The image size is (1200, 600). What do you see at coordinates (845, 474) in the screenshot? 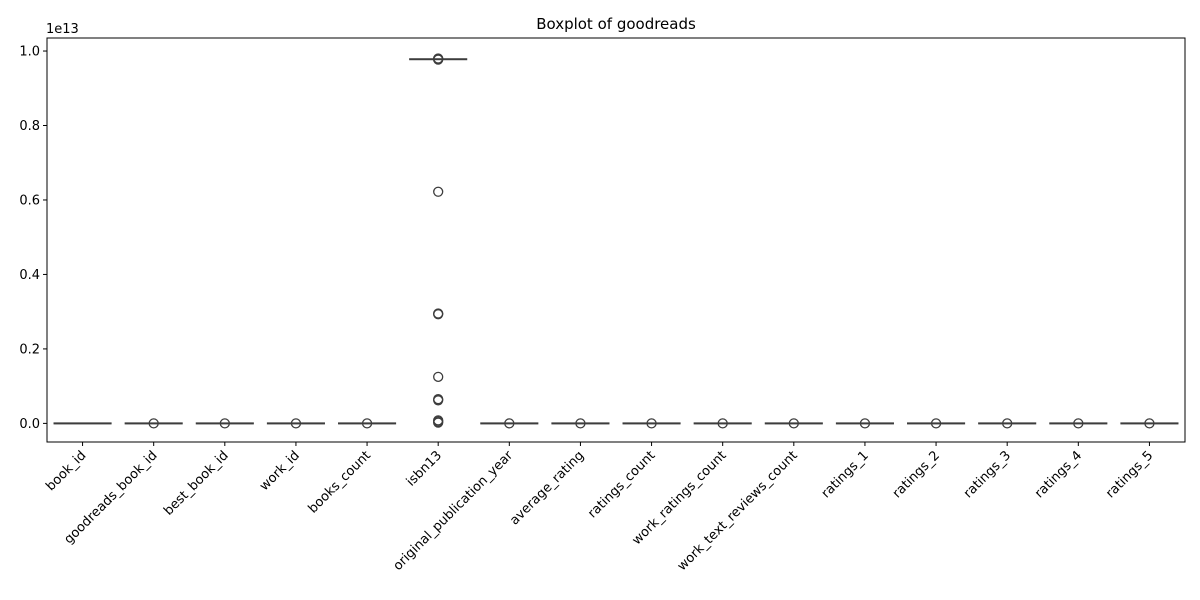
I see `x-tick-label: ratings_1` at bounding box center [845, 474].